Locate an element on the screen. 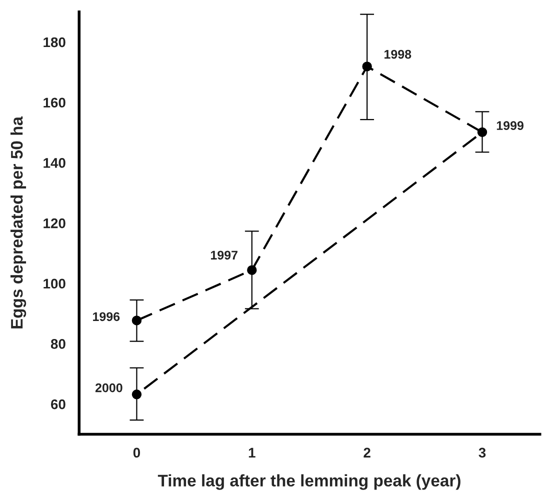 The width and height of the screenshot is (542, 494). annotation: 1996 is located at coordinates (106, 317).